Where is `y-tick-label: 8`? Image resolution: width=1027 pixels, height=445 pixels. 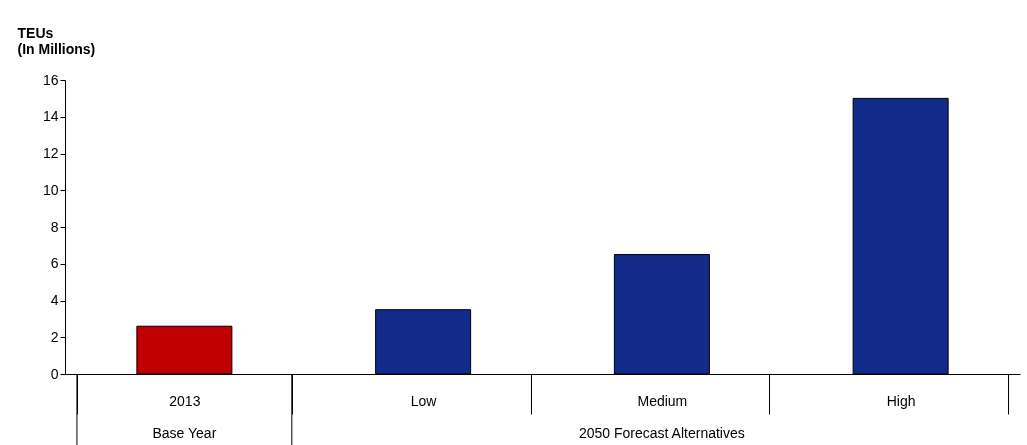 y-tick-label: 8 is located at coordinates (54, 226).